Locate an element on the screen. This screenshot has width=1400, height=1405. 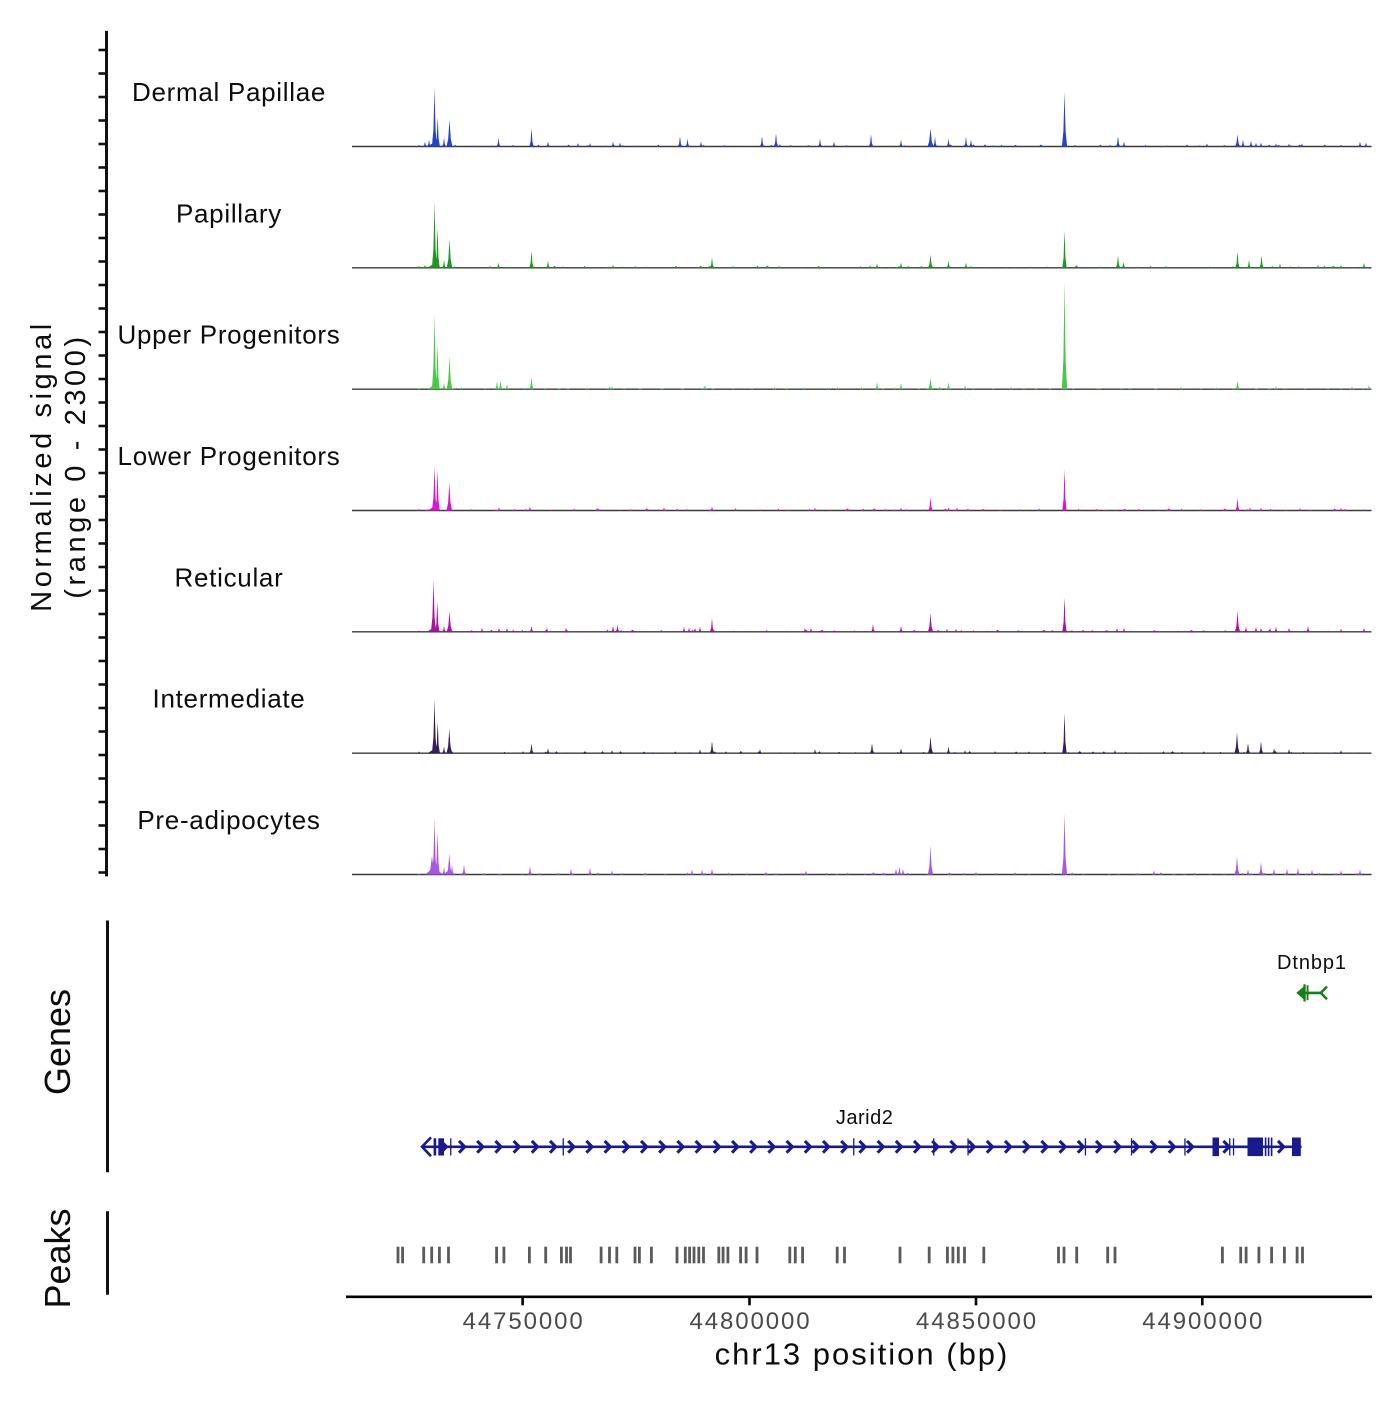
svg-text: Reticular is located at coordinates (229, 577).